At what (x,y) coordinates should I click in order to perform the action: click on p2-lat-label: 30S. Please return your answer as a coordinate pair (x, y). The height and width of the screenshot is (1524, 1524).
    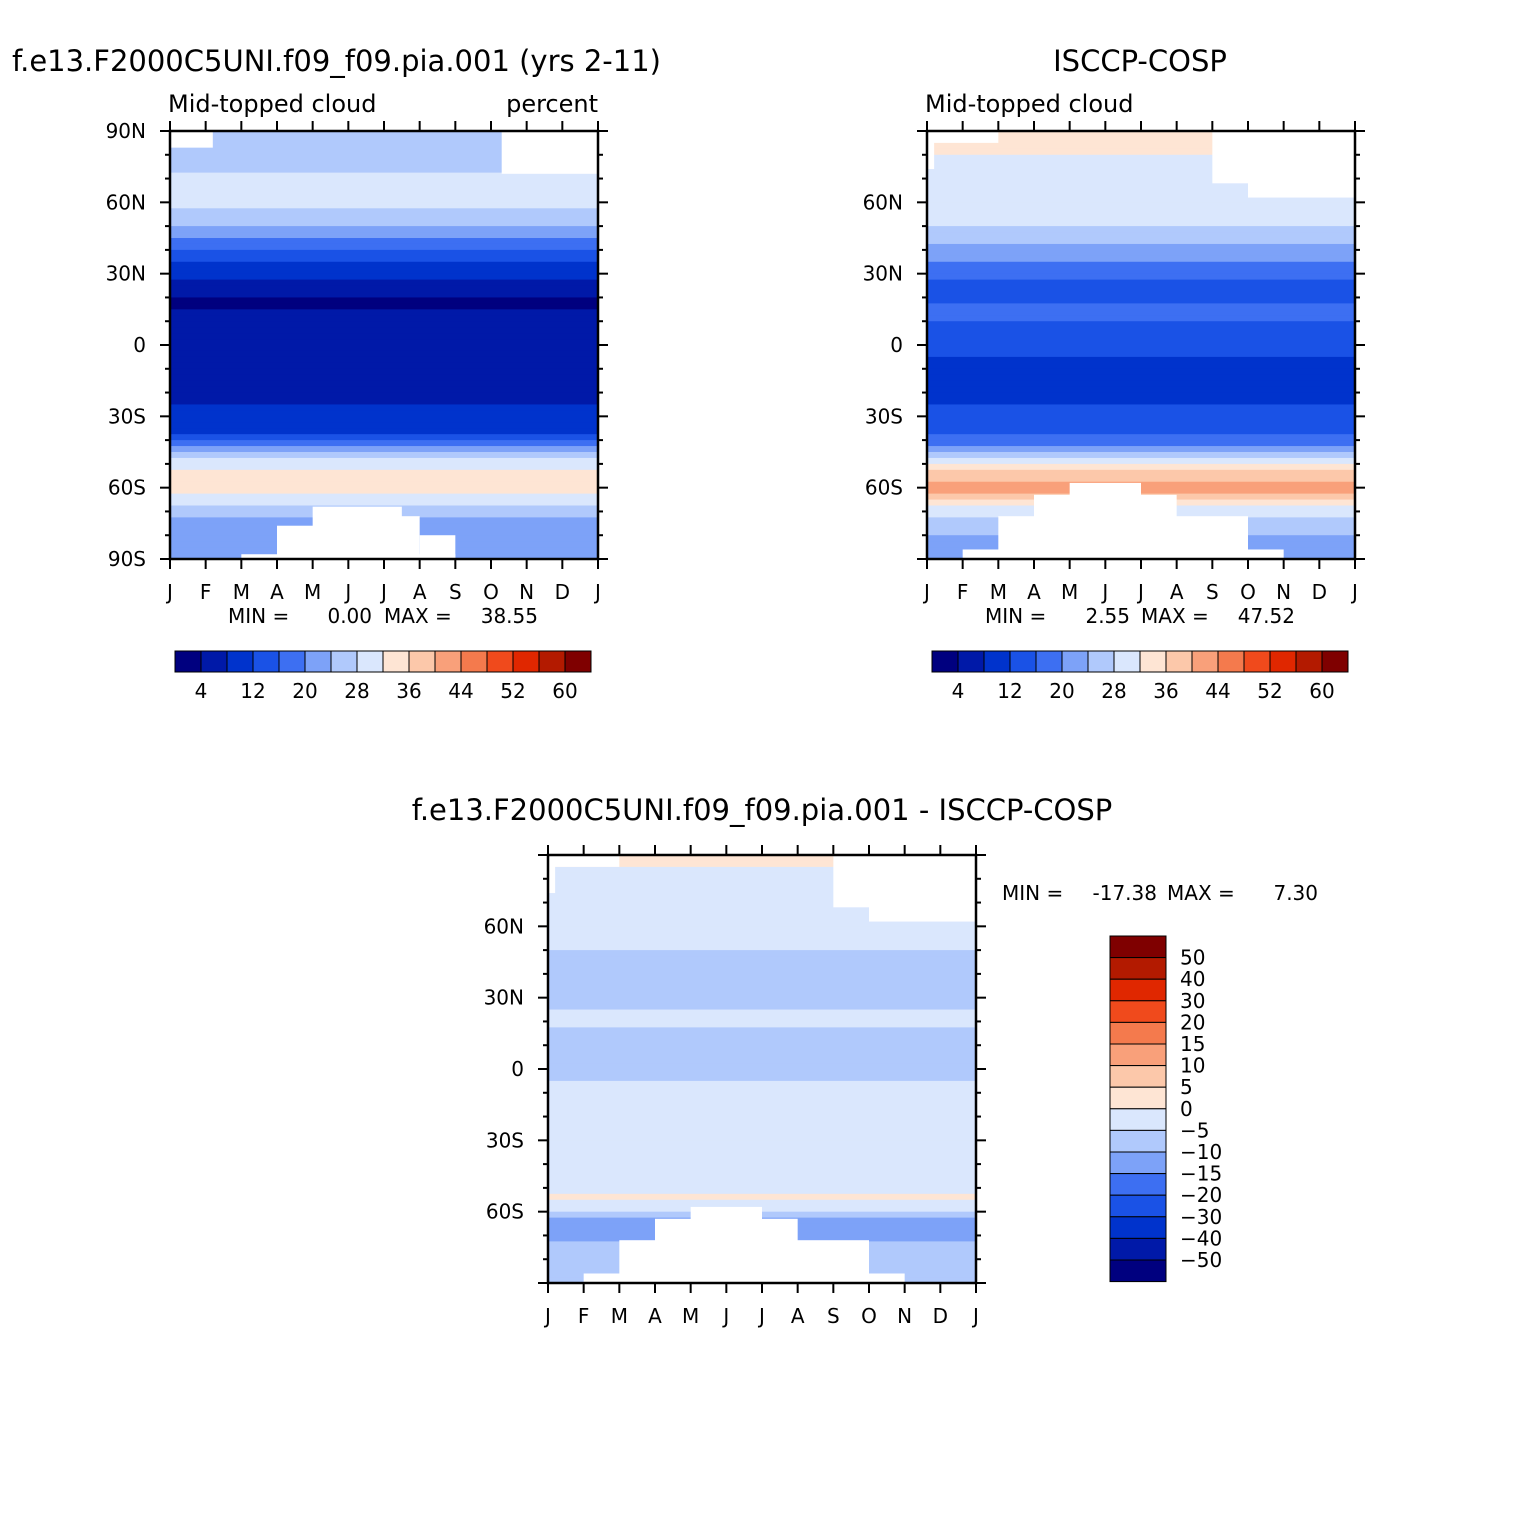
    Looking at the image, I should click on (884, 416).